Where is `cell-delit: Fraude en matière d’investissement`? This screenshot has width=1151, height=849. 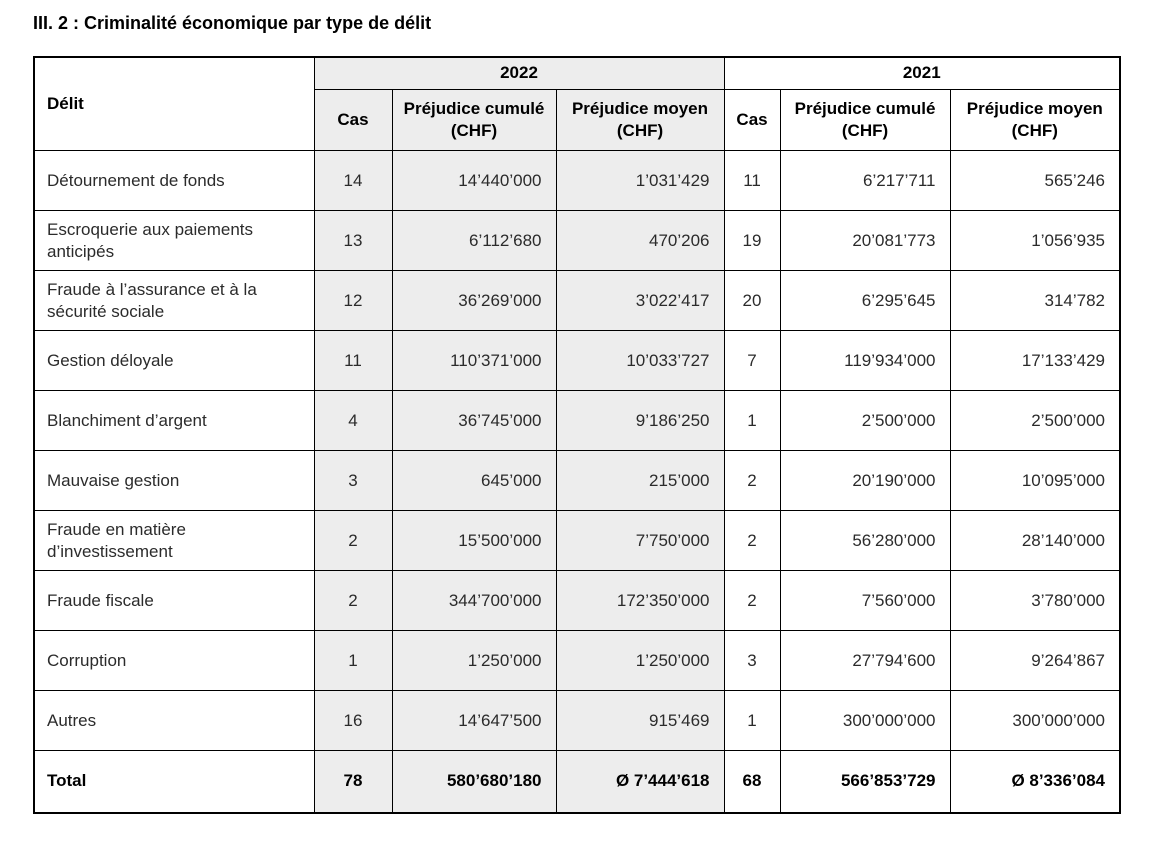
cell-delit: Fraude en matière d’investissement is located at coordinates (174, 541).